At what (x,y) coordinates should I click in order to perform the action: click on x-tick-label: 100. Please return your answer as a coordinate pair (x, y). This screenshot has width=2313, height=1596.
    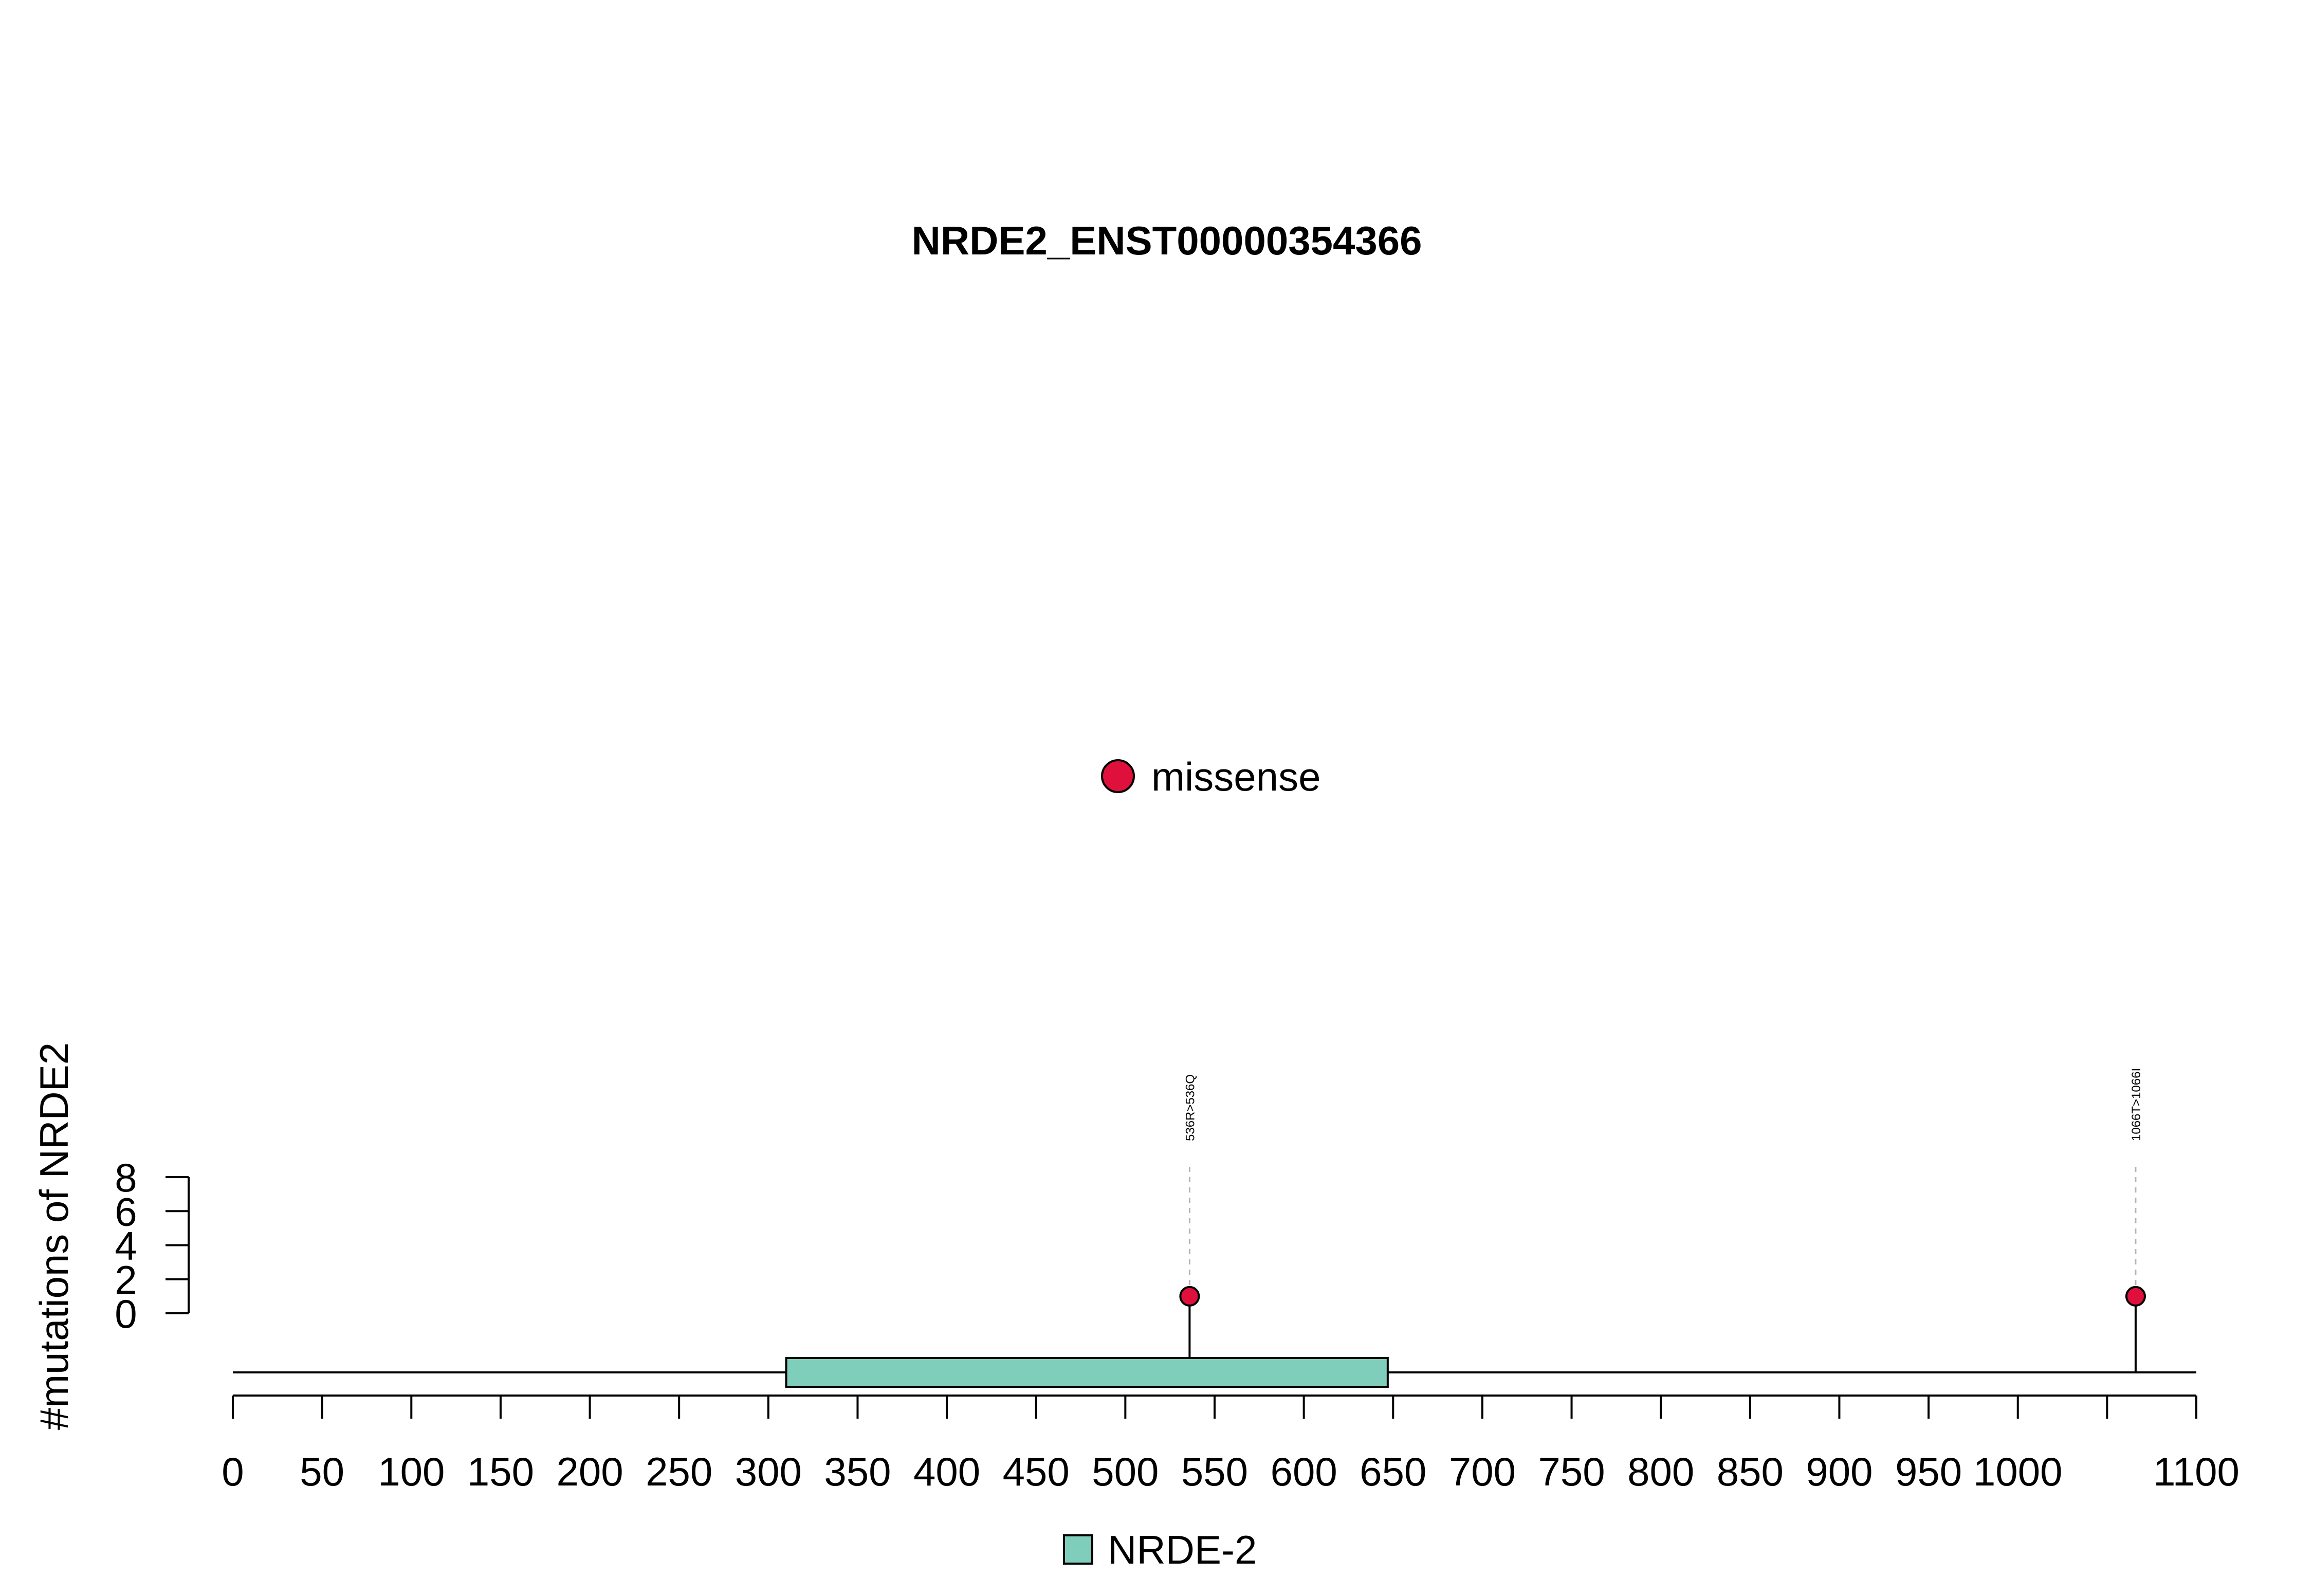
    Looking at the image, I should click on (411, 1471).